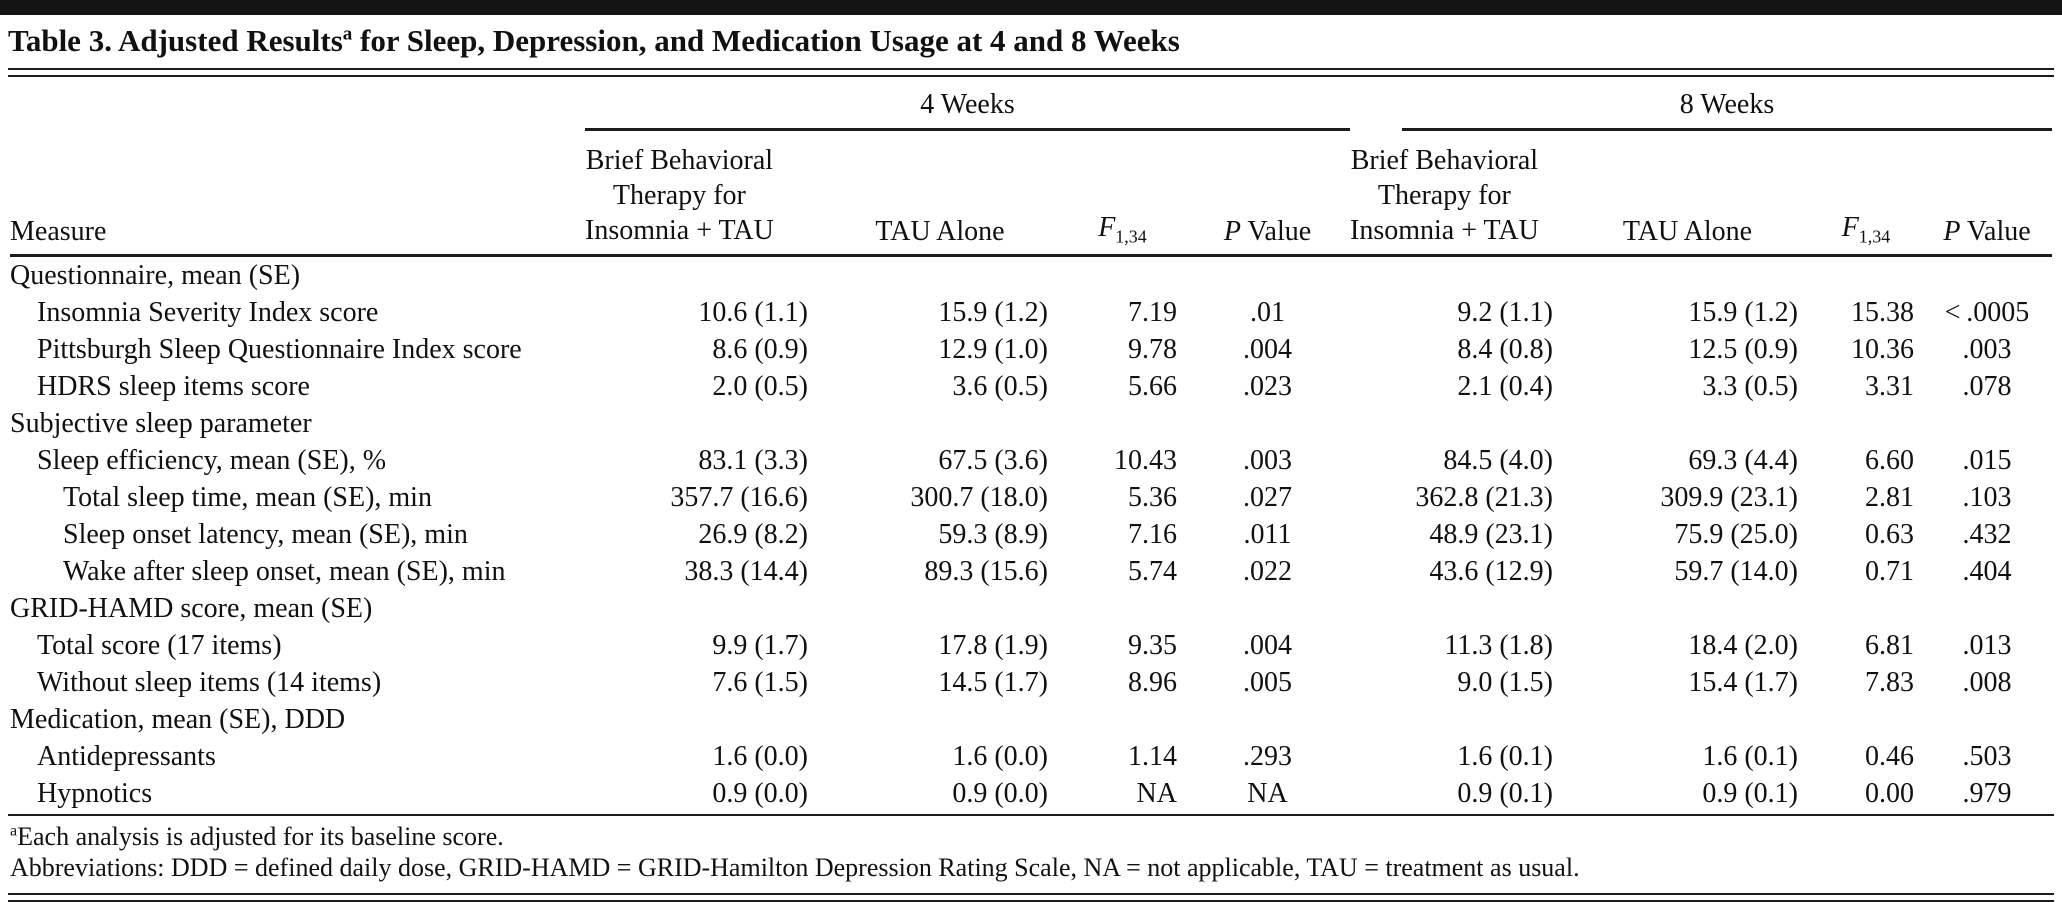  What do you see at coordinates (297, 105) in the screenshot?
I see `group-header-spacer` at bounding box center [297, 105].